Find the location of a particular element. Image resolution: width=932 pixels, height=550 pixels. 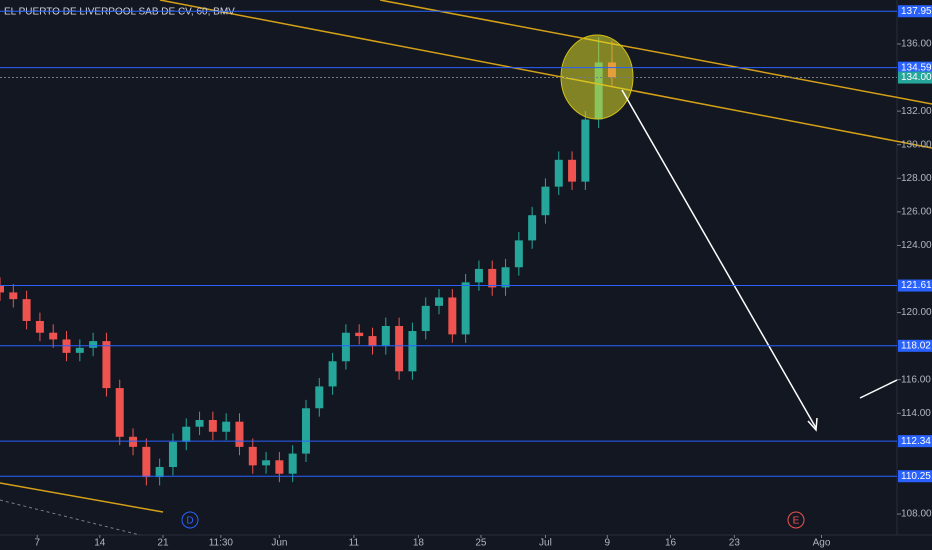

x-tick-label: 23 is located at coordinates (735, 543).